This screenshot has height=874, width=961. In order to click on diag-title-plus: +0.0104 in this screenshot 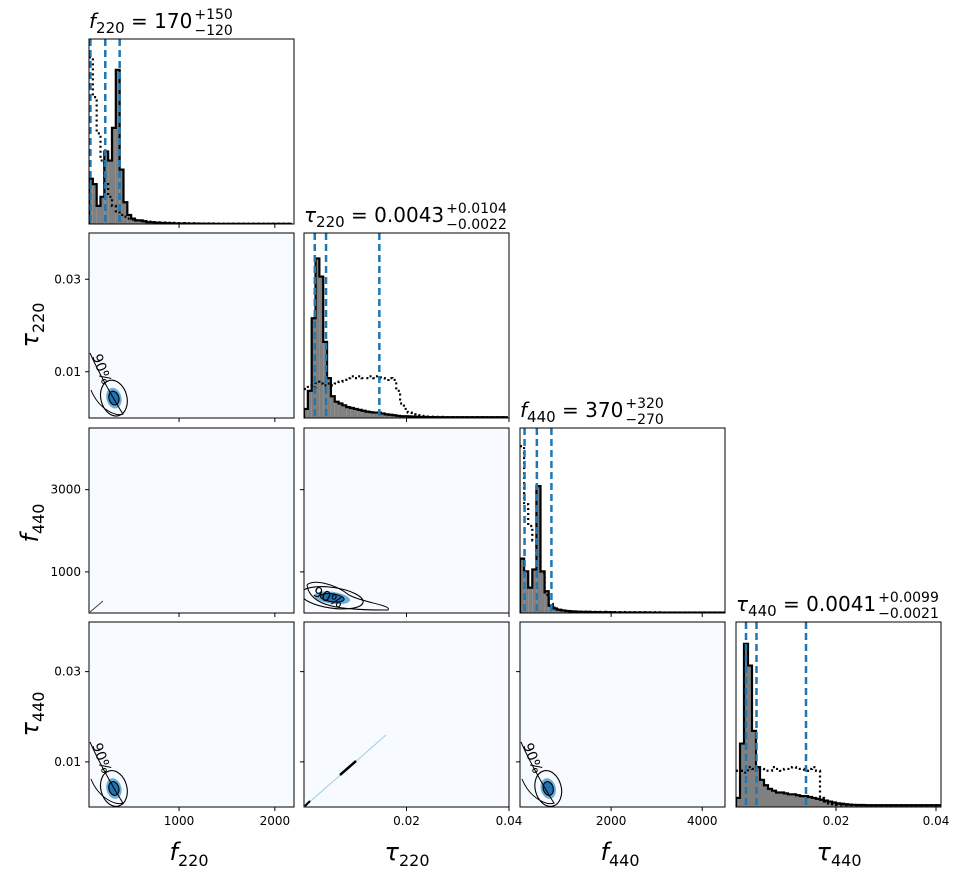, I will do `click(476, 209)`.